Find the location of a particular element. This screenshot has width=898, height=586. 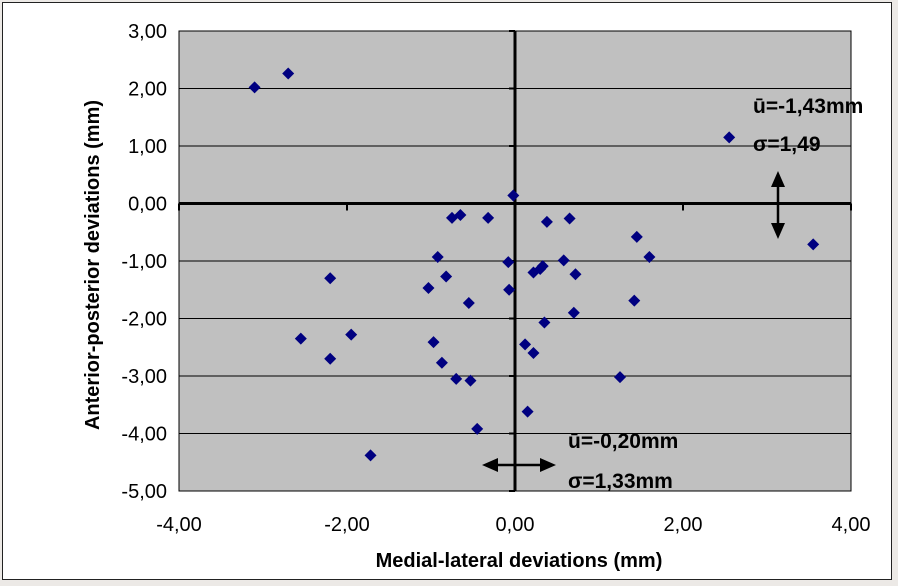

x-tick-label: 4,00 is located at coordinates (851, 525).